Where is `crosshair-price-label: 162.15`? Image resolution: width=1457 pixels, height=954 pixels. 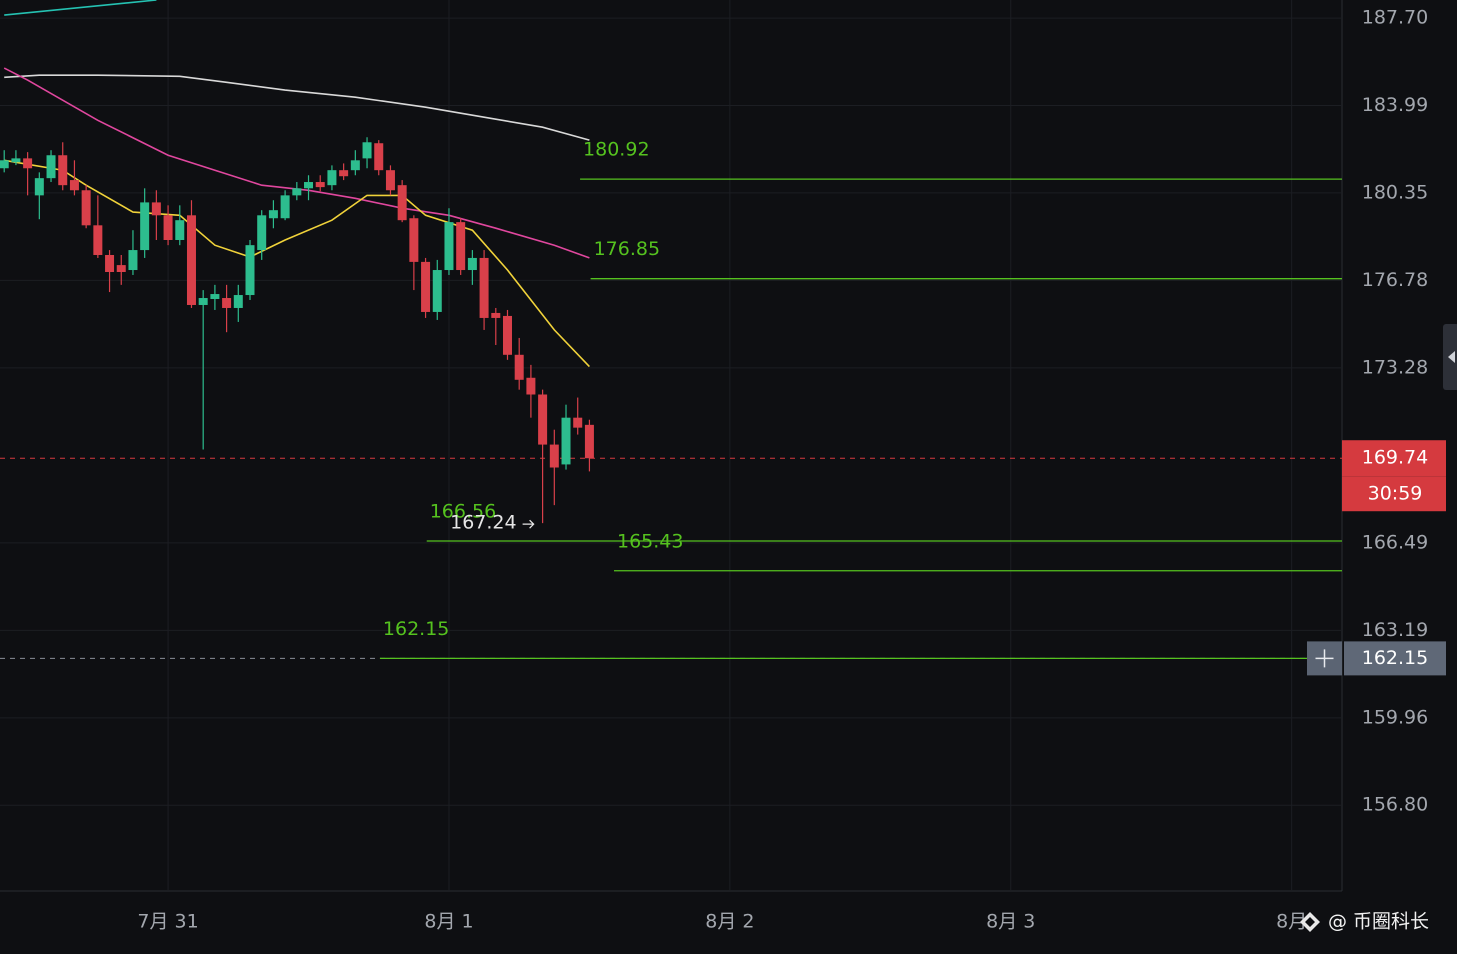
crosshair-price-label: 162.15 is located at coordinates (1395, 658).